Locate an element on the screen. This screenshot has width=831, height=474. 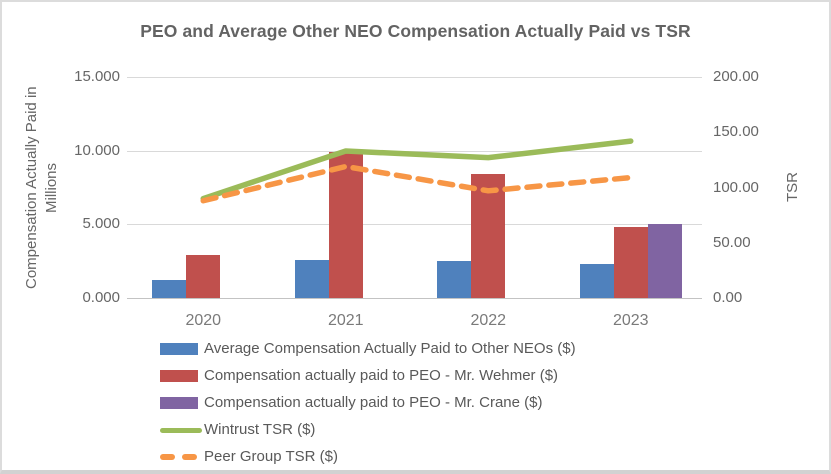
legend-swatch-bar2 is located at coordinates (182, 376).